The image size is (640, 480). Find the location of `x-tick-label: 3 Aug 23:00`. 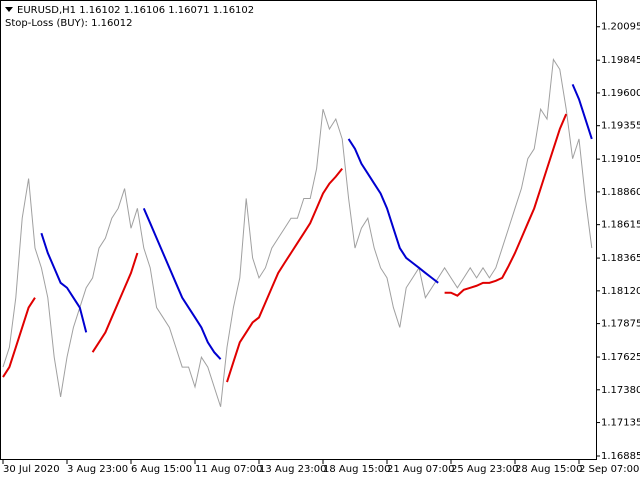

x-tick-label: 3 Aug 23:00 is located at coordinates (97, 469).